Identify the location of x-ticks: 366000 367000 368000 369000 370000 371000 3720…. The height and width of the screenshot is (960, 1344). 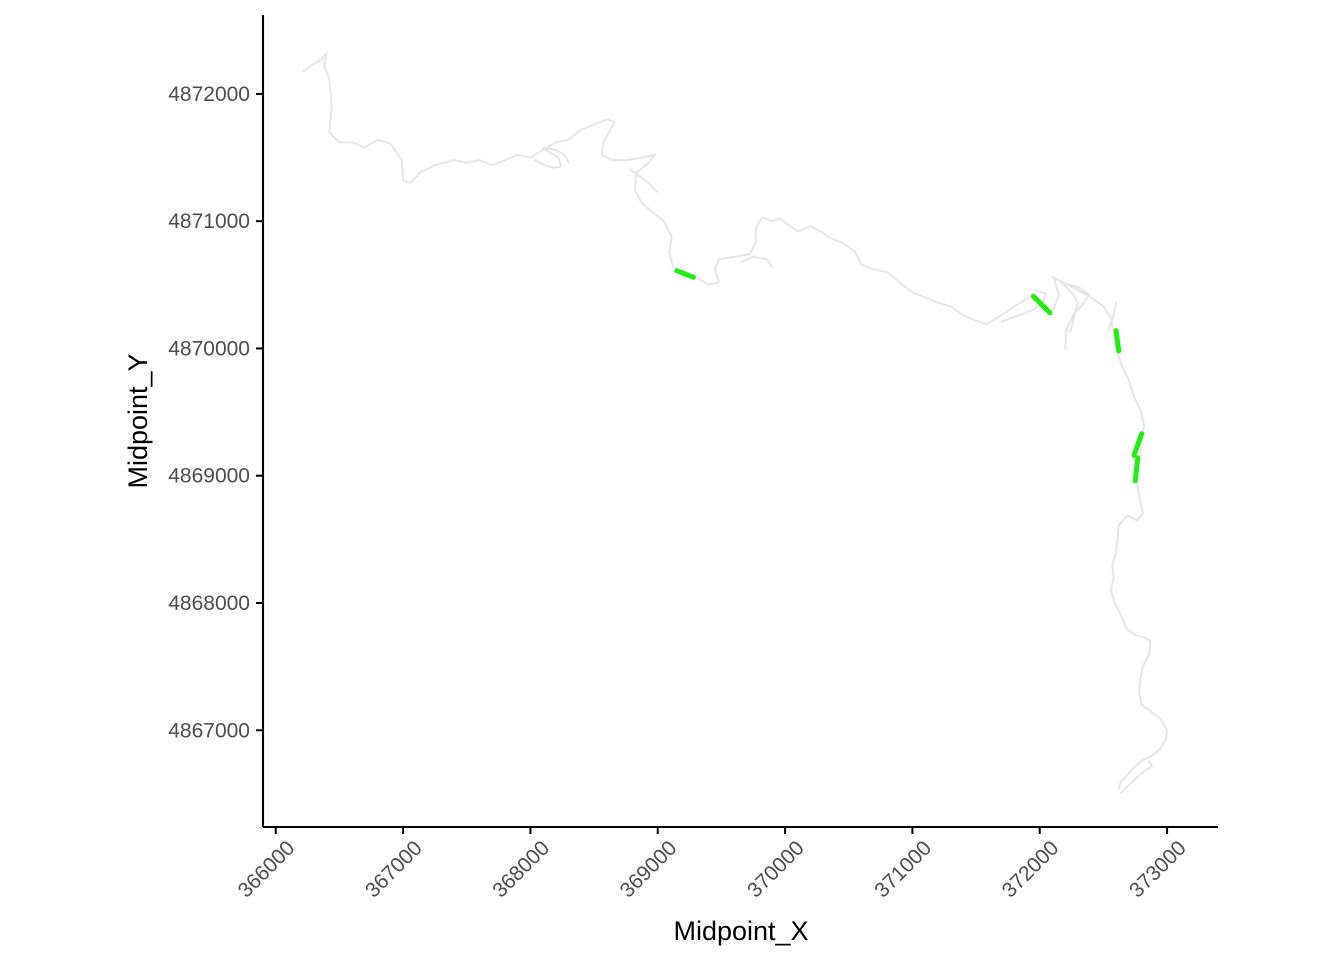
(712, 864).